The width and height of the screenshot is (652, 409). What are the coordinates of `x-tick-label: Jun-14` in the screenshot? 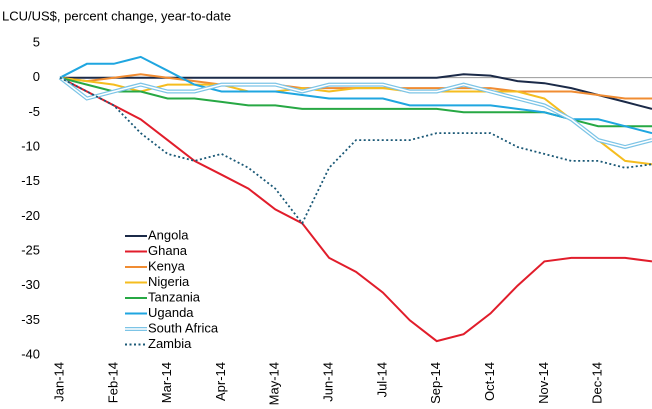 It's located at (328, 382).